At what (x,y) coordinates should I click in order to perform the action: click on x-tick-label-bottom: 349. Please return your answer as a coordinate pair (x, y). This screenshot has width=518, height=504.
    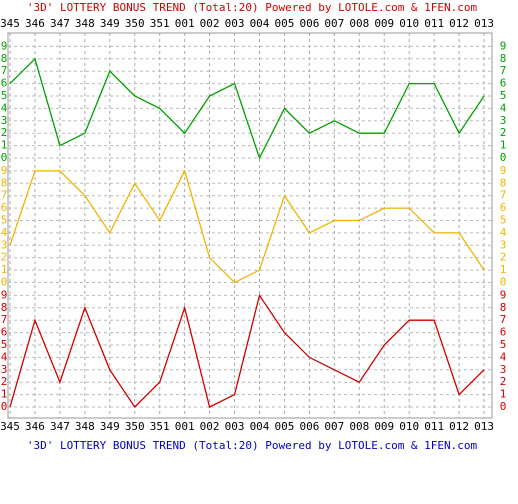
    Looking at the image, I should click on (110, 426).